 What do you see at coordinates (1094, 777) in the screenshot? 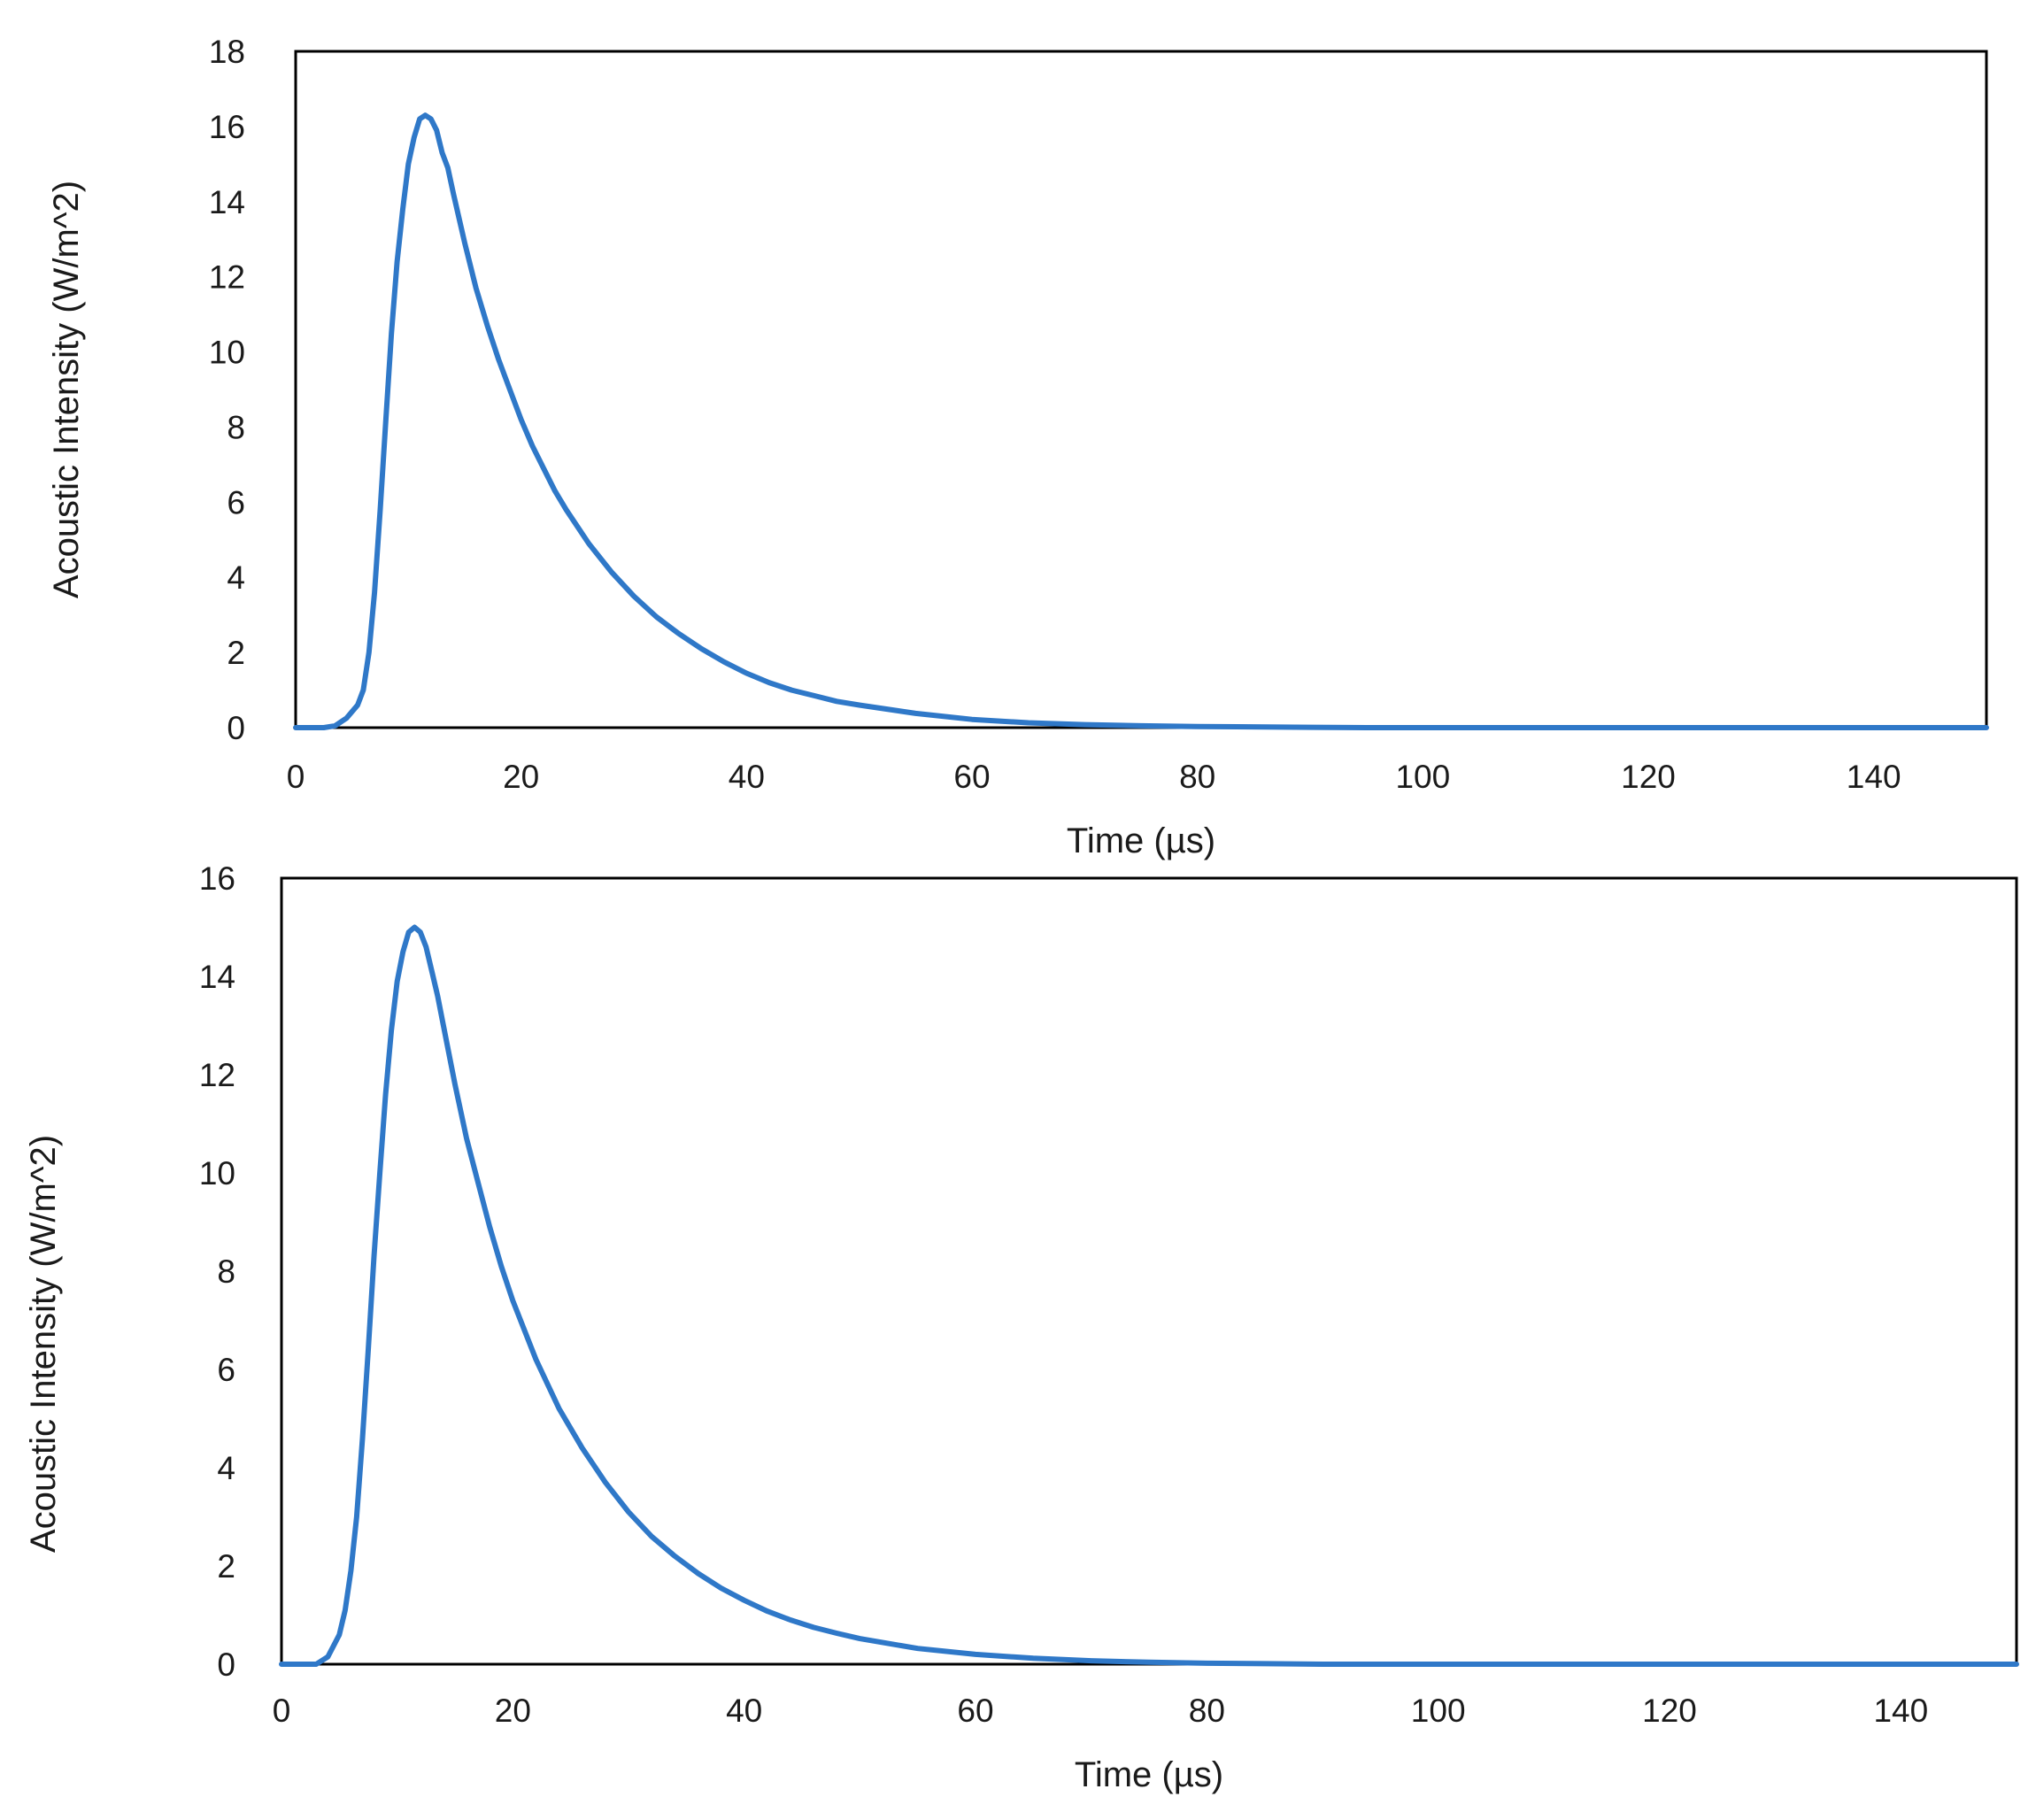
I see `x-tick-labels-top: 0 20 40 60 80 100 120 140` at bounding box center [1094, 777].